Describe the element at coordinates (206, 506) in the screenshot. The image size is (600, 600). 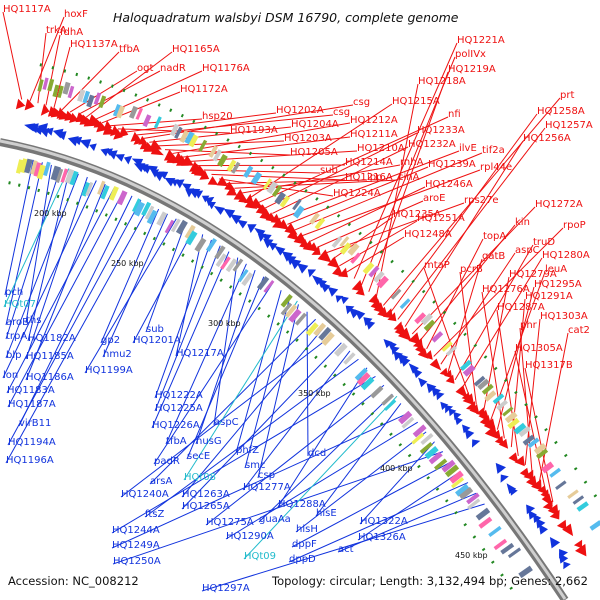
I see `gene-label: HQ1265A` at that location.